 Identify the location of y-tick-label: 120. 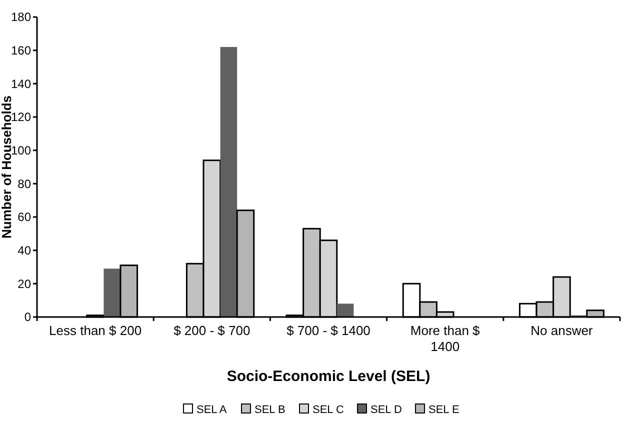
(21, 117).